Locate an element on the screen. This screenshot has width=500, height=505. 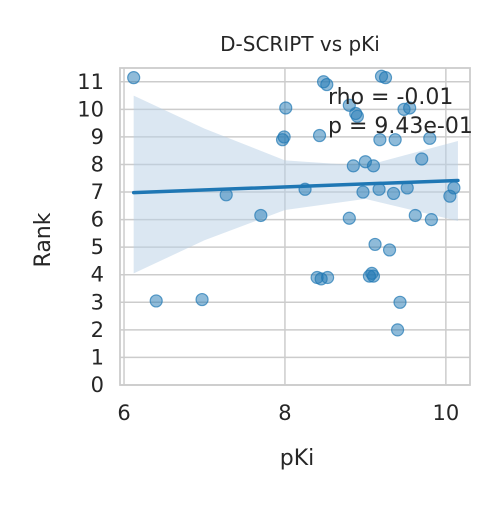
y-tick-label: 11 is located at coordinates (90, 82).